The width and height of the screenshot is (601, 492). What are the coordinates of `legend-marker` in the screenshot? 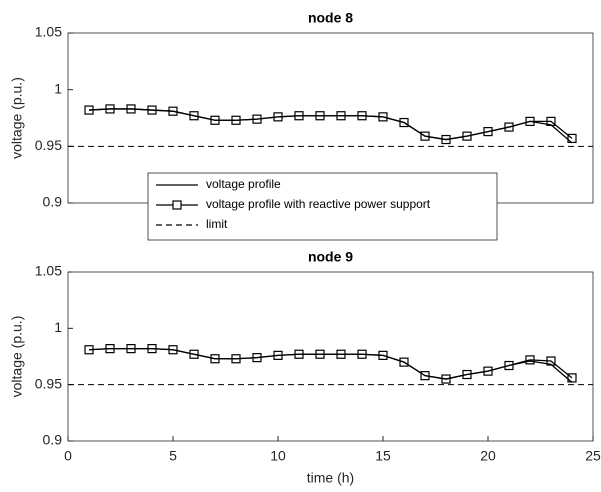 It's located at (177, 205).